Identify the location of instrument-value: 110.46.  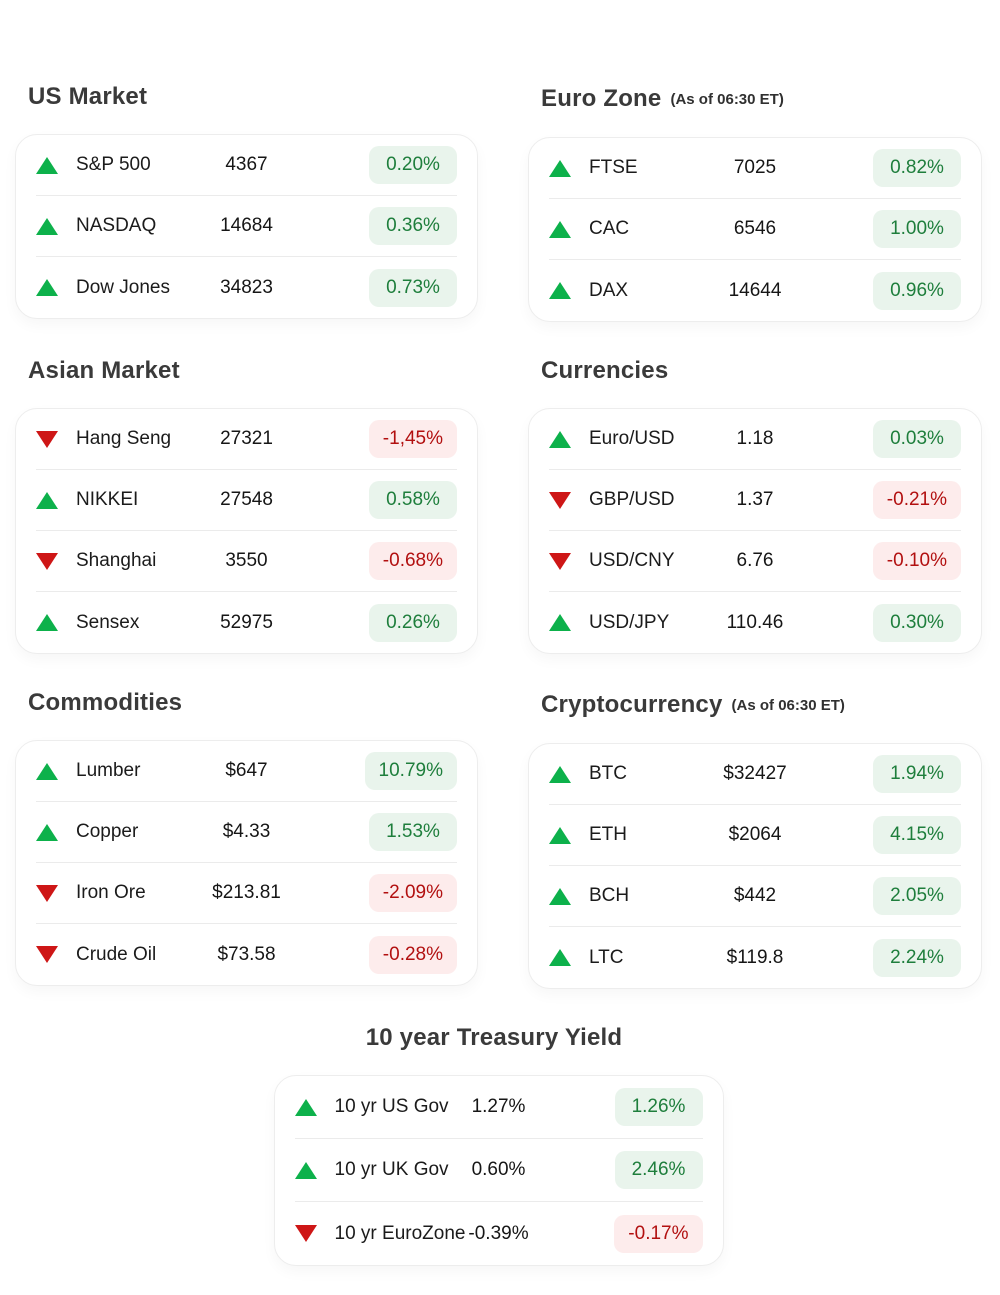
(755, 622).